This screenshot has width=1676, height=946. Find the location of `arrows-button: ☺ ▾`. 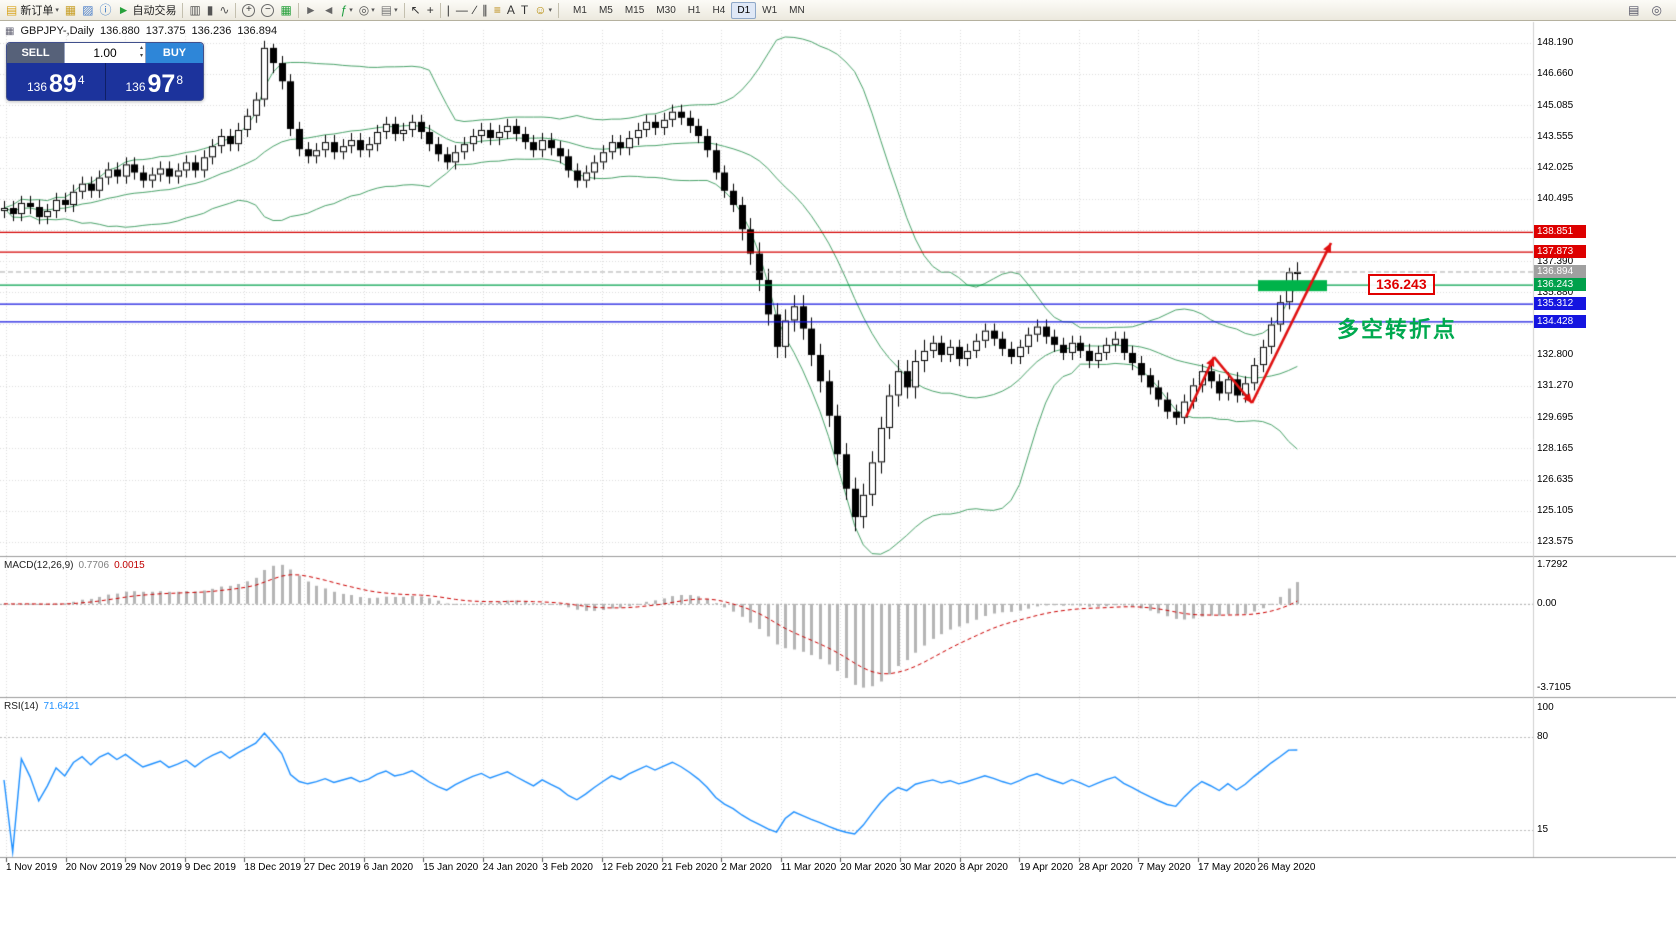

arrows-button: ☺ ▾ is located at coordinates (543, 10).